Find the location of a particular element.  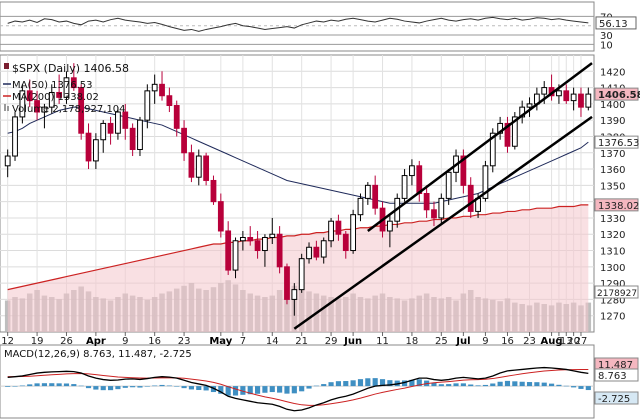

rsi-last-label: 56.13 is located at coordinates (613, 24).